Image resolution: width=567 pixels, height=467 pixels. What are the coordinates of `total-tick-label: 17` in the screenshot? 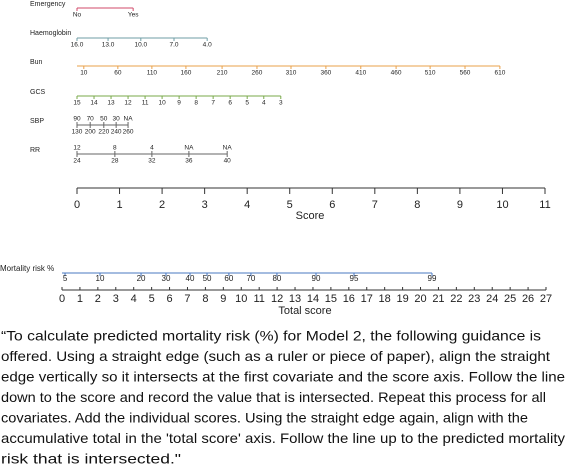 It's located at (367, 299).